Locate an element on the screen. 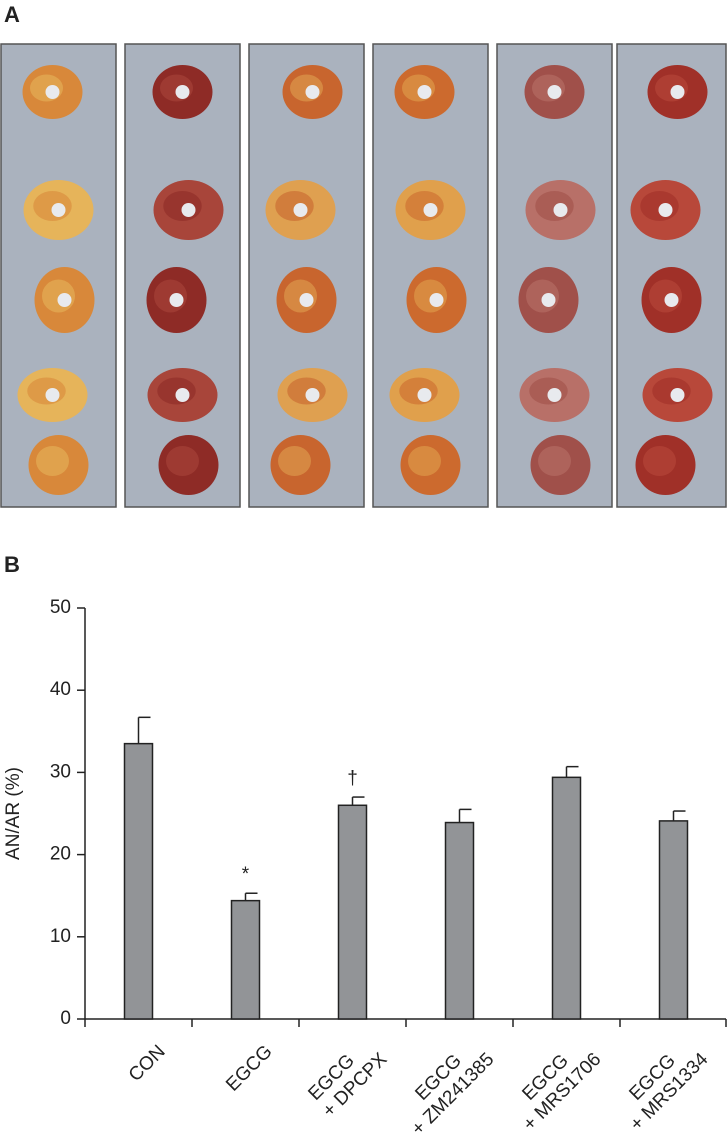 The height and width of the screenshot is (1142, 727). y-tick-label: 40 is located at coordinates (60, 689).